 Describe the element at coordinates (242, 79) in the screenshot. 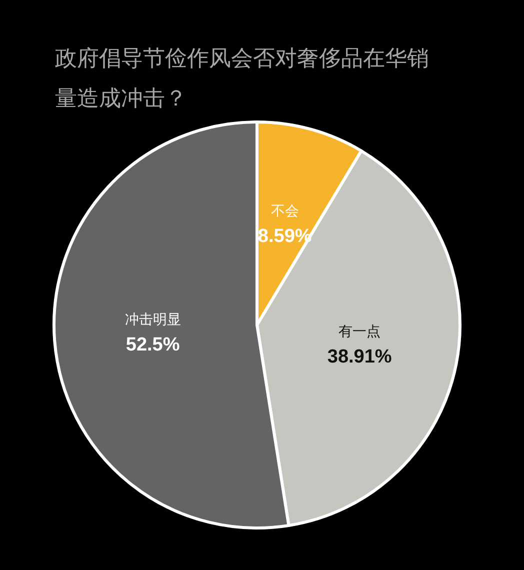

I see `chart-title: 政府倡导节俭作风会否对奢侈品在华销量造成冲击？` at that location.